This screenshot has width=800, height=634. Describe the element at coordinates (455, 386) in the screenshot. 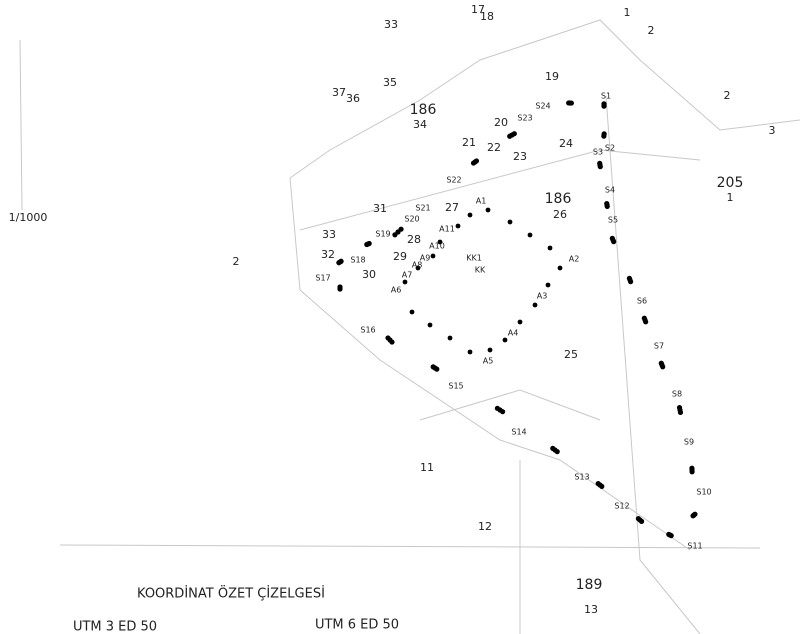

I see `boundary-point-label: S15` at that location.